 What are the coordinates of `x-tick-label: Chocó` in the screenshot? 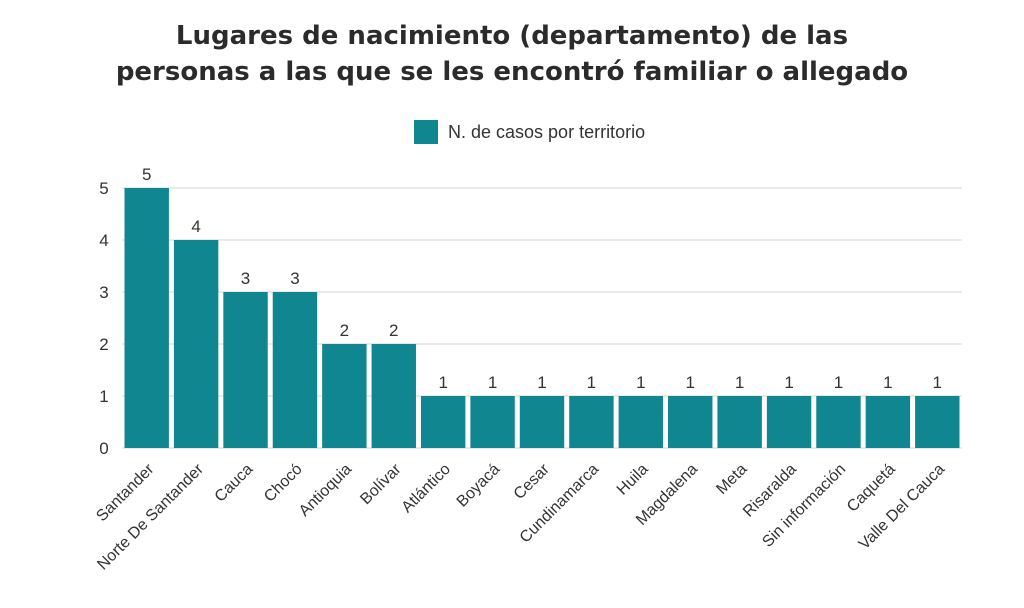 It's located at (283, 483).